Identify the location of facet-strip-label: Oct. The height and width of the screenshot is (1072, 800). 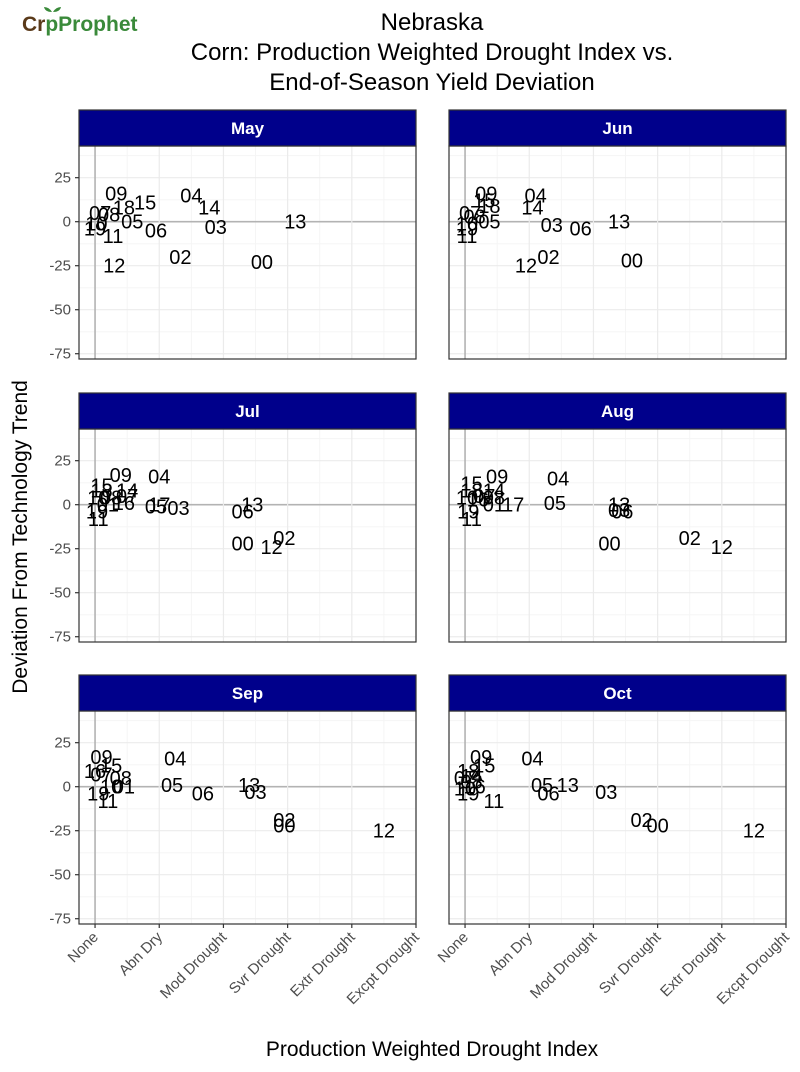
(617, 693).